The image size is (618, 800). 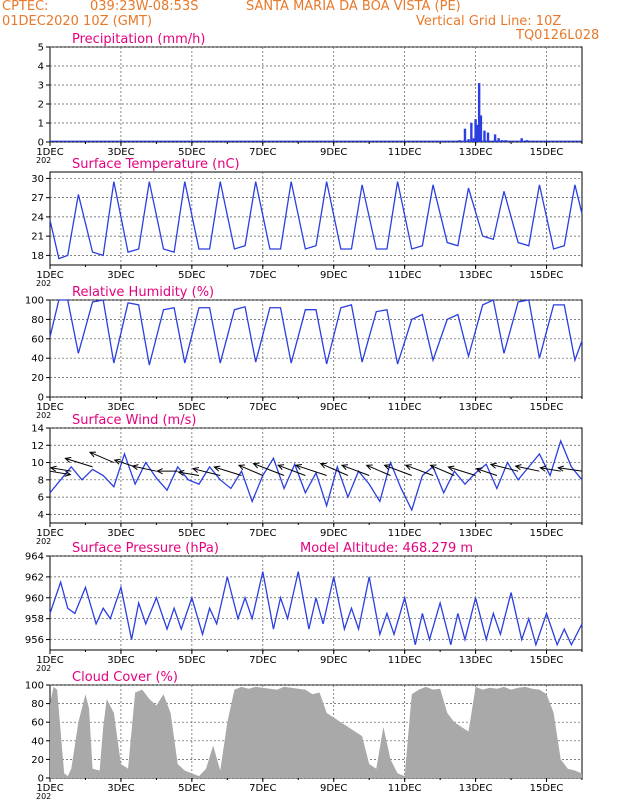 I want to click on y-tick-label: 24, so click(x=37, y=217).